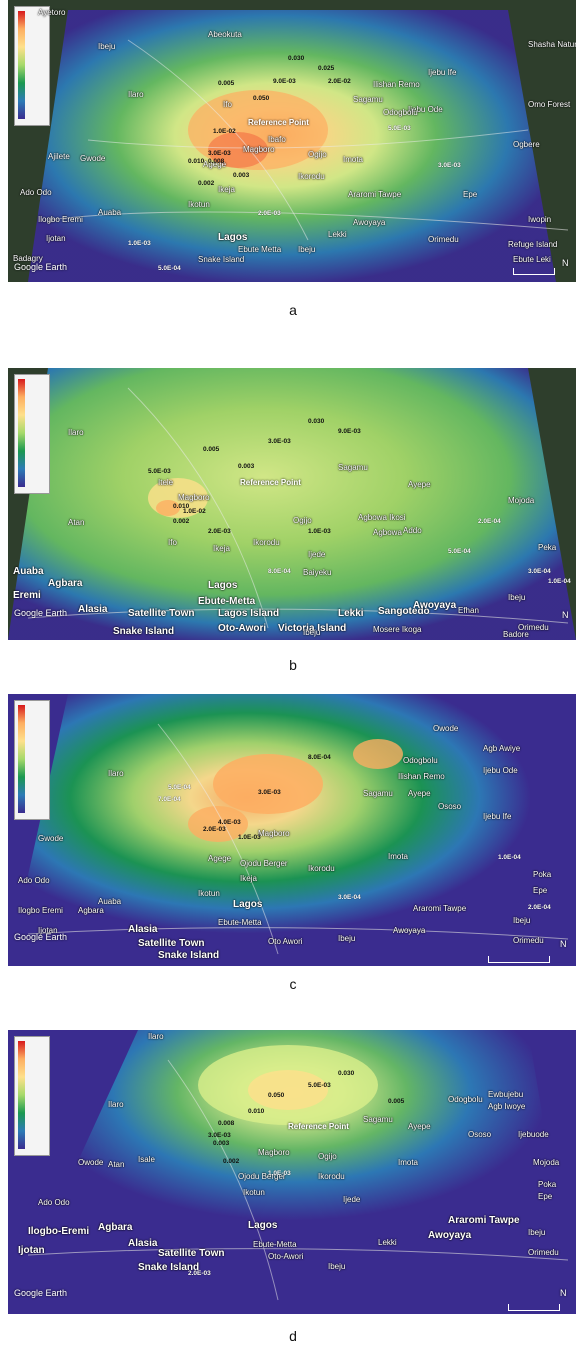 The height and width of the screenshot is (1348, 586). What do you see at coordinates (526, 144) in the screenshot?
I see `place-label: Ogbere` at bounding box center [526, 144].